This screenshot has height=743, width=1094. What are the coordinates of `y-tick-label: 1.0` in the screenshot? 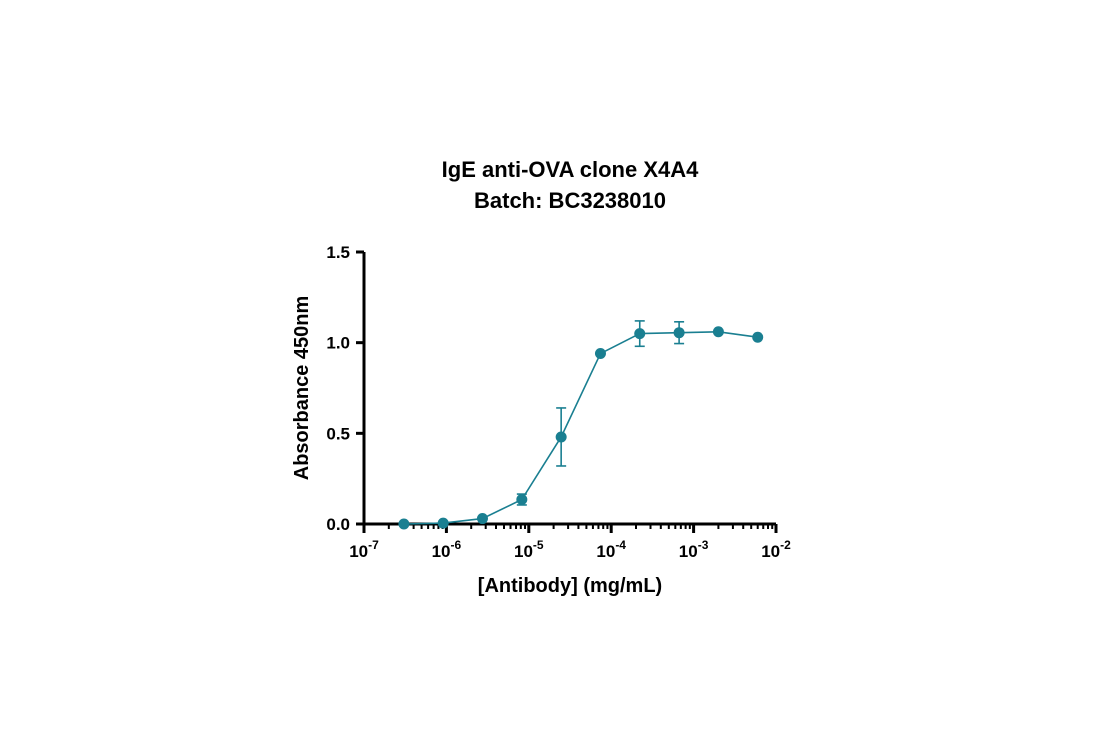 It's located at (338, 343).